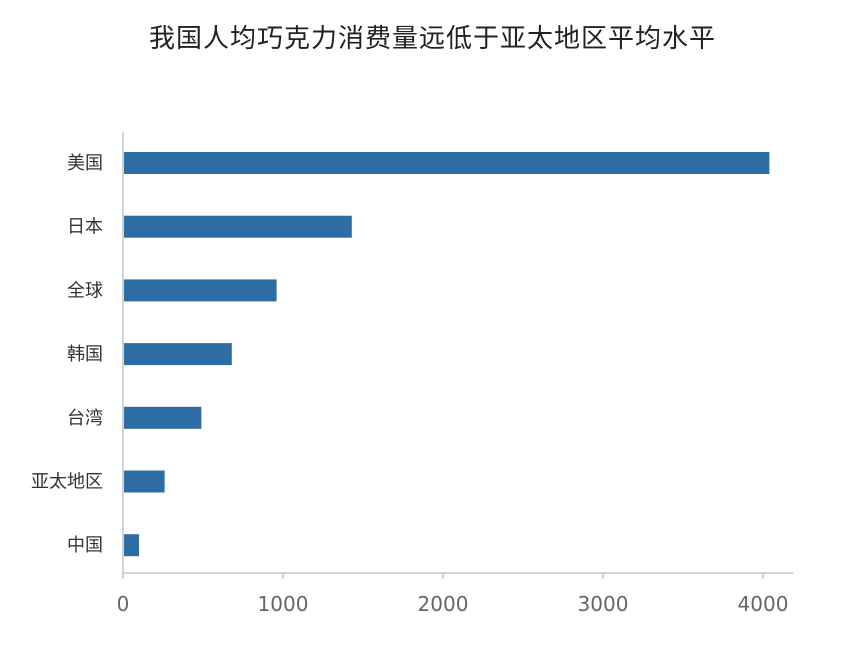 Image resolution: width=865 pixels, height=648 pixels. I want to click on x-tick-label: 2000, so click(443, 604).